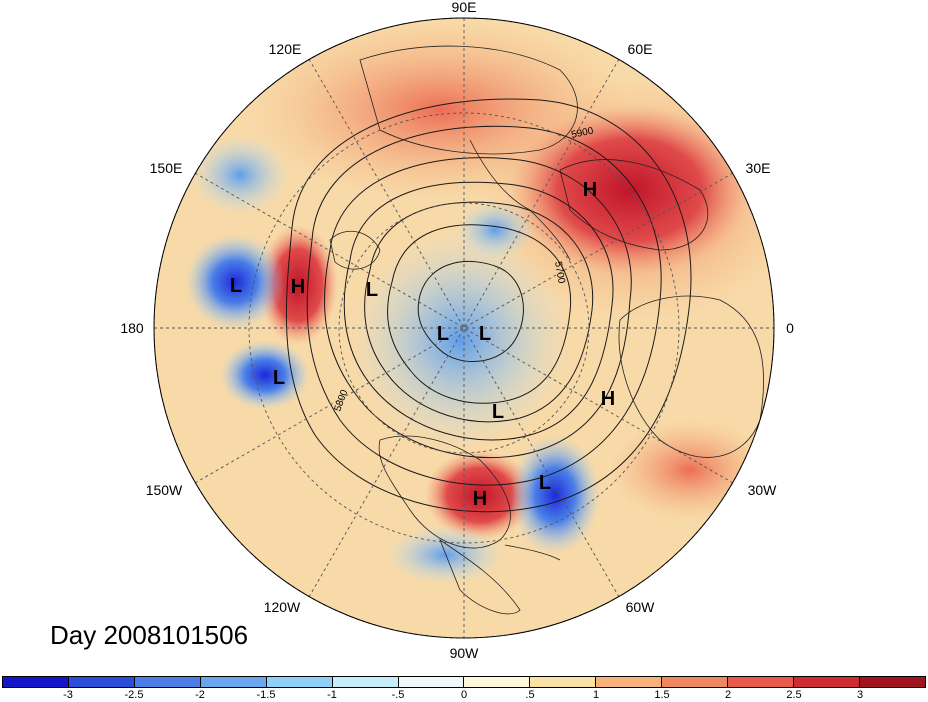 This screenshot has width=928, height=702. I want to click on lon-label-30e: 30E, so click(758, 168).